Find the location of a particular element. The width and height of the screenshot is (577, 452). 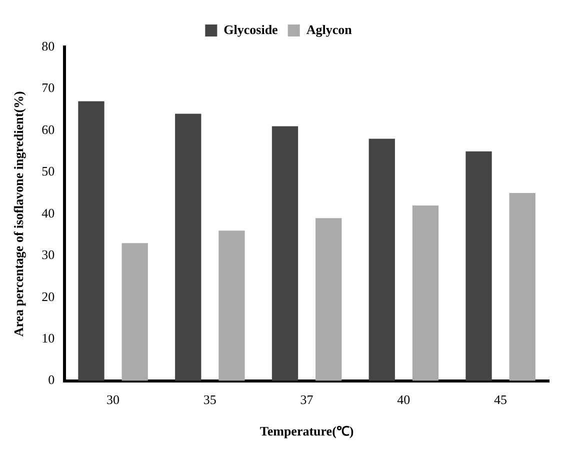

x-tick-label: 45 is located at coordinates (501, 400).